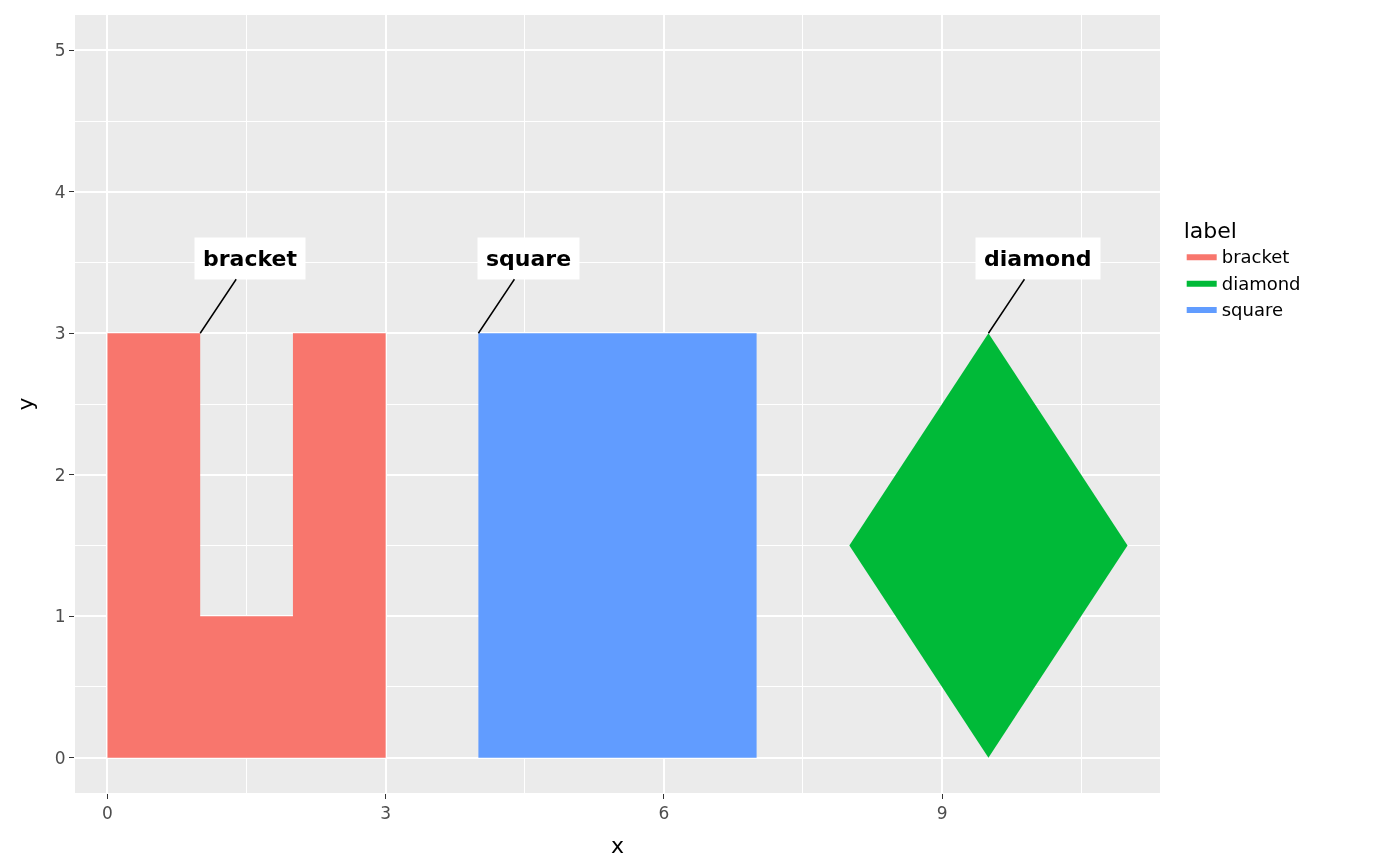 Image resolution: width=1400 pixels, height=866 pixels. I want to click on legend-title: label, so click(1210, 231).